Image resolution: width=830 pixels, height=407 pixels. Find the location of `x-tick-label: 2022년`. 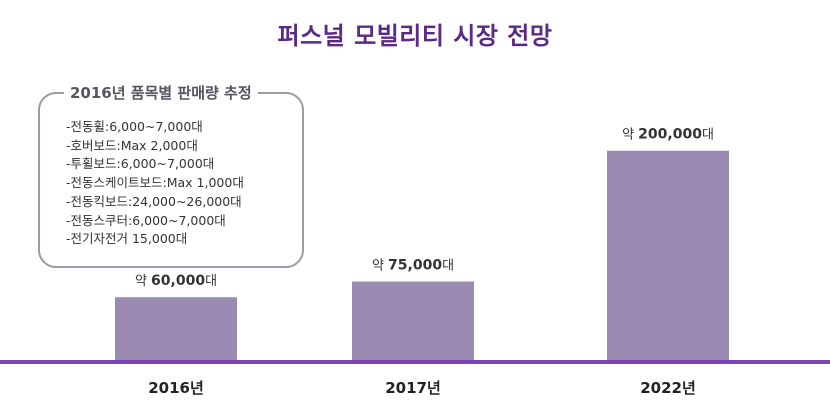

x-tick-label: 2022년 is located at coordinates (668, 388).